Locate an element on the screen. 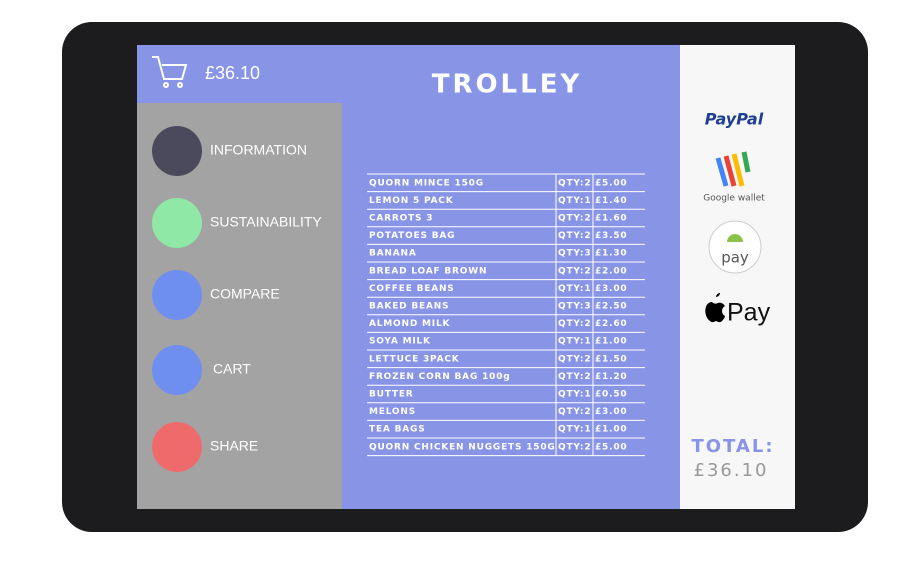 This screenshot has width=915, height=581. table-cell: £2.00 is located at coordinates (611, 271).